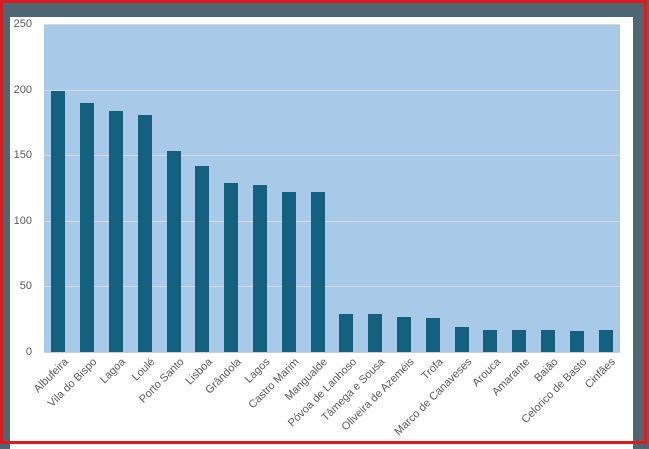 Image resolution: width=649 pixels, height=449 pixels. Describe the element at coordinates (231, 267) in the screenshot. I see `bar-grândola` at that location.